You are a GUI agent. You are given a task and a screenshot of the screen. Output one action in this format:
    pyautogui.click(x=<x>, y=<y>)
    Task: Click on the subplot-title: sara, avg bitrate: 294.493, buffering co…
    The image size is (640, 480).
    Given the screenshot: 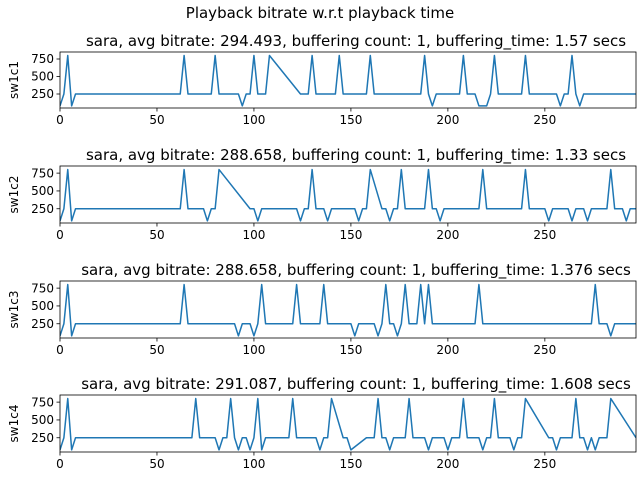 What is the action you would take?
    pyautogui.click(x=356, y=41)
    